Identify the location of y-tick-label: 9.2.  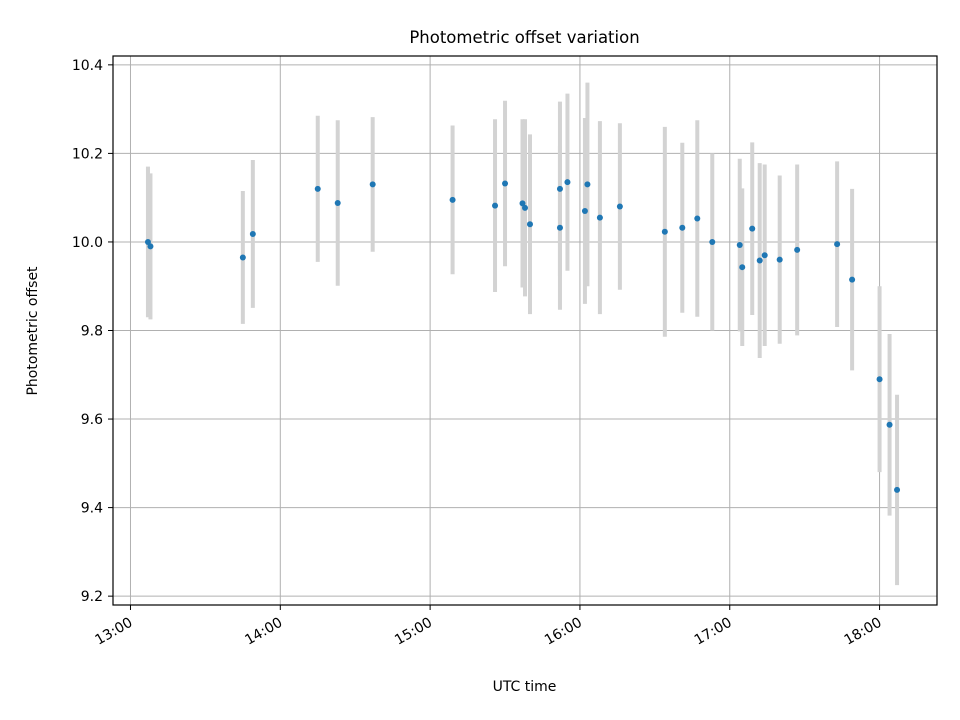
(92, 597).